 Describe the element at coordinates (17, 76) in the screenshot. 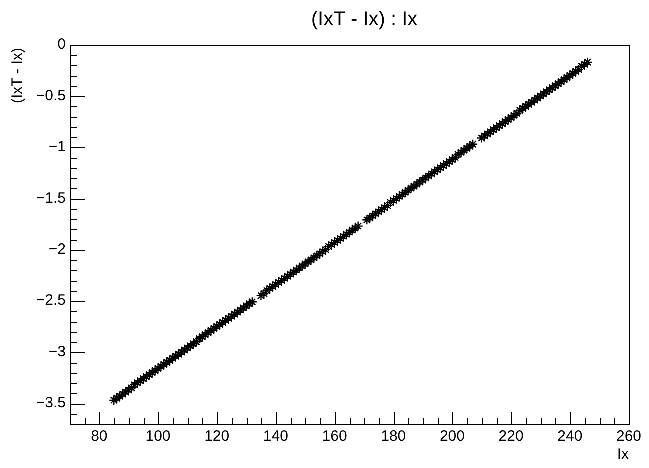

I see `y-axis-title: (IxT - Ix)` at that location.